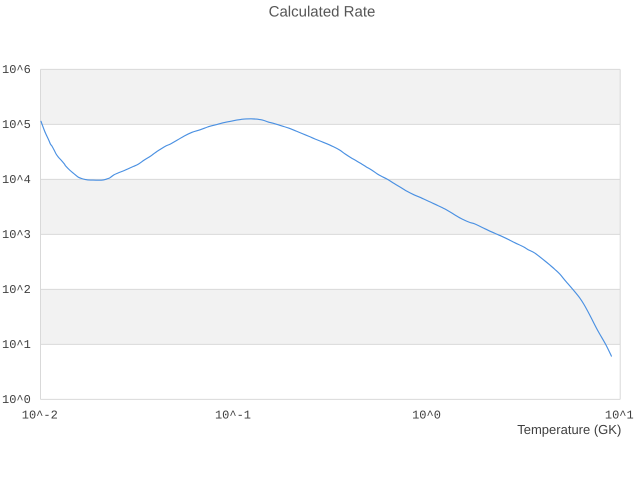  Describe the element at coordinates (16, 290) in the screenshot. I see `svg-text: 10^2` at that location.